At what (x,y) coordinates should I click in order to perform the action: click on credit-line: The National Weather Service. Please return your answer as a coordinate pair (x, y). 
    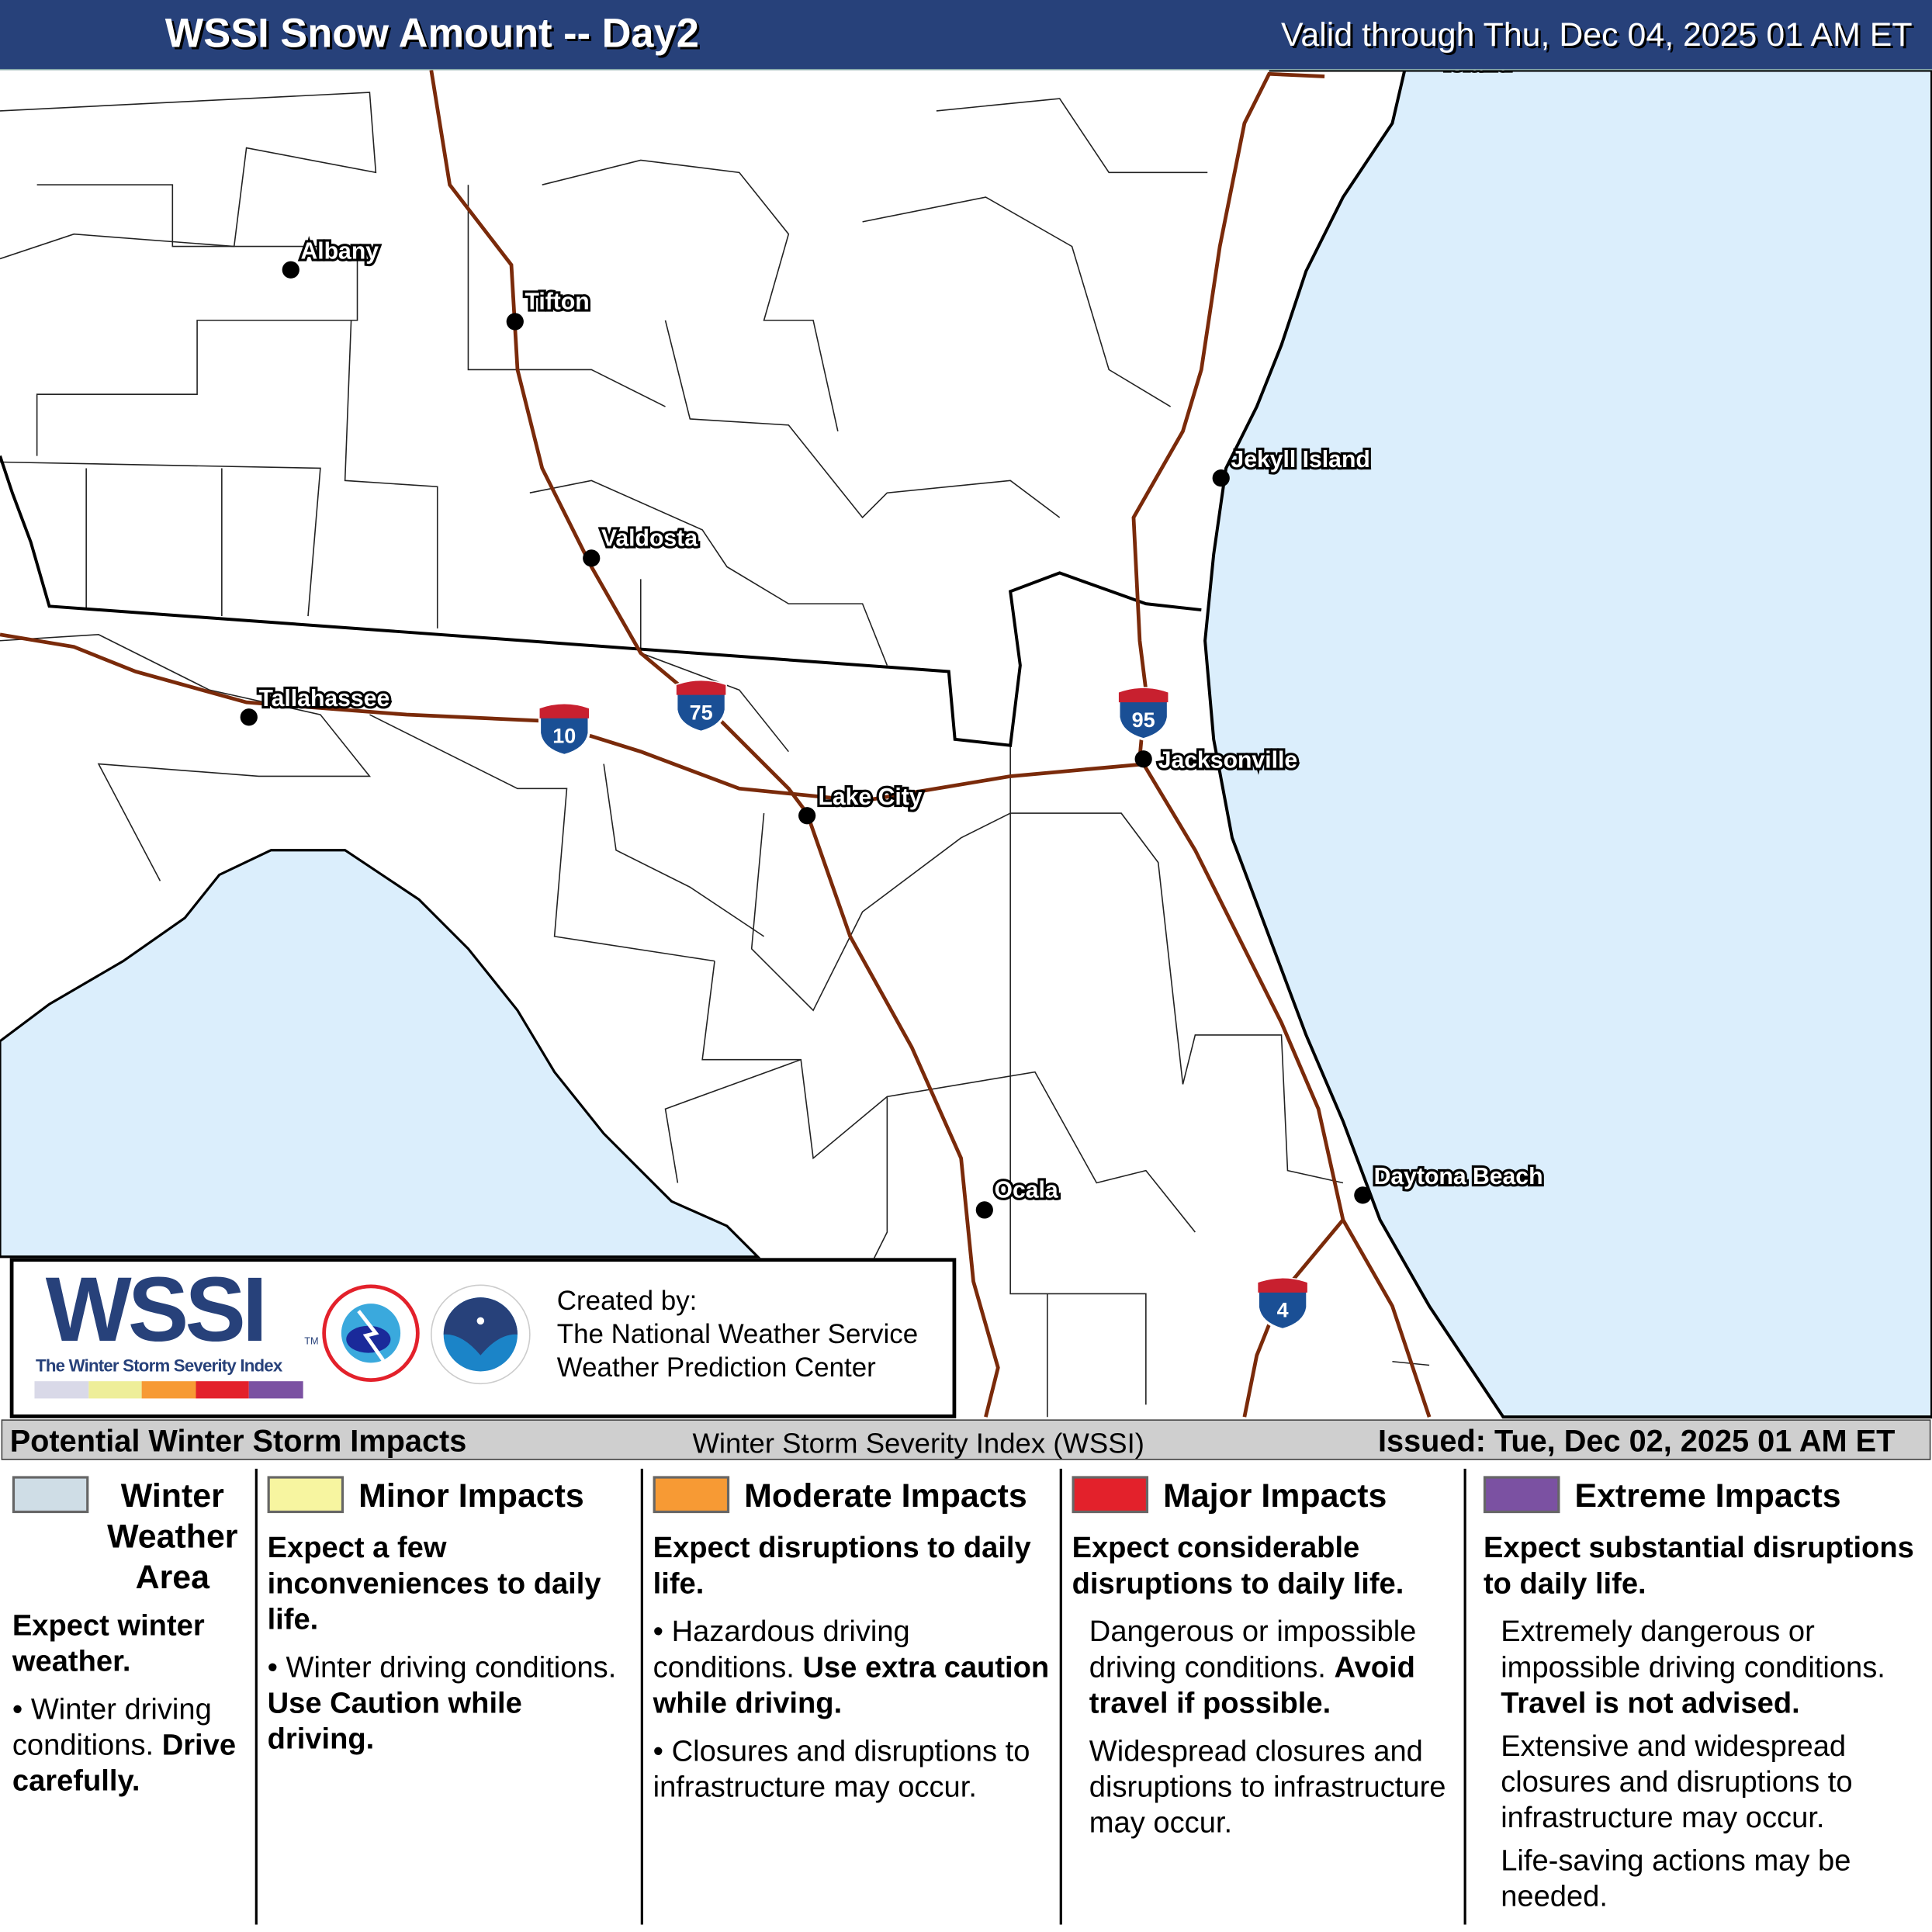
    Looking at the image, I should click on (737, 1333).